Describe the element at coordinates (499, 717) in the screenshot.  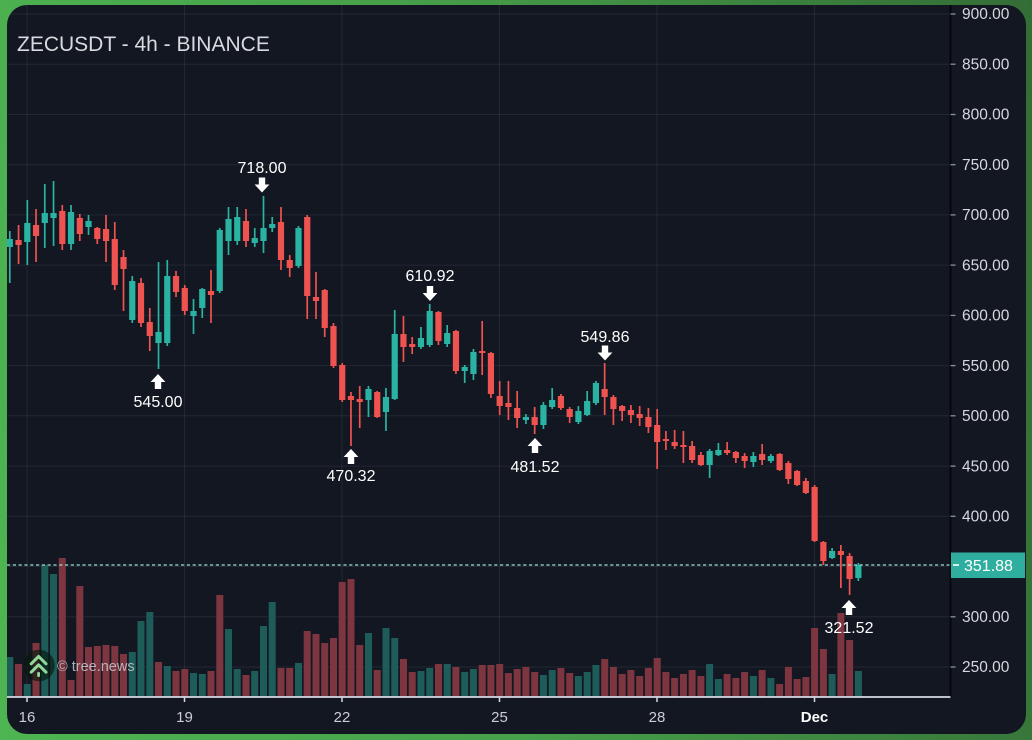
I see `svg-text: 25` at that location.